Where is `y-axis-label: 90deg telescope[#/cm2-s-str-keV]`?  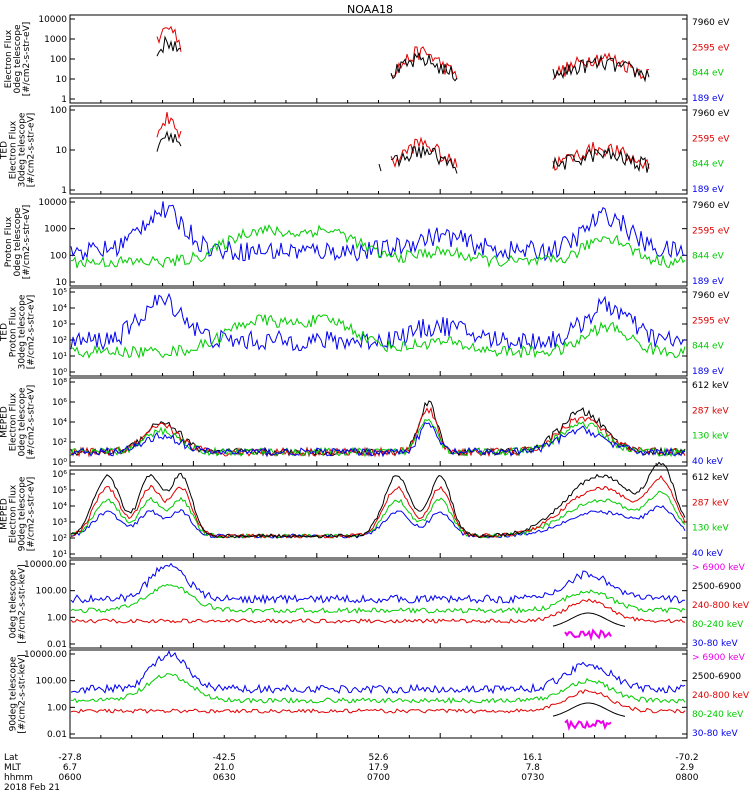 y-axis-label: 90deg telescope[#/cm2-s-str-keV] is located at coordinates (18, 693).